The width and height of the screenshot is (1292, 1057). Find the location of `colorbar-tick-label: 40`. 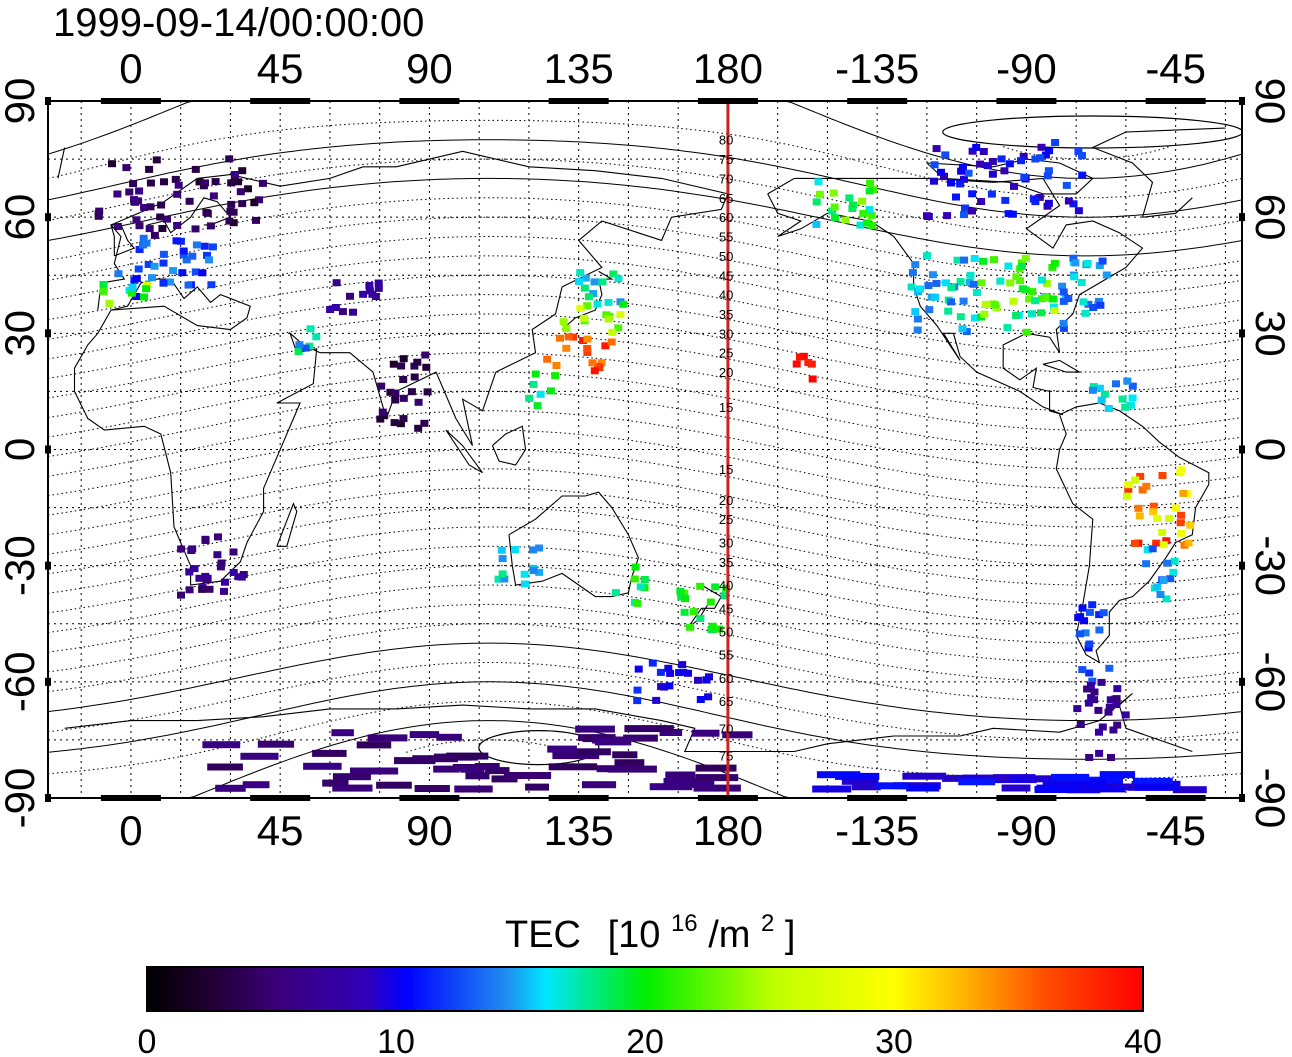

colorbar-tick-label: 40 is located at coordinates (1143, 1040).